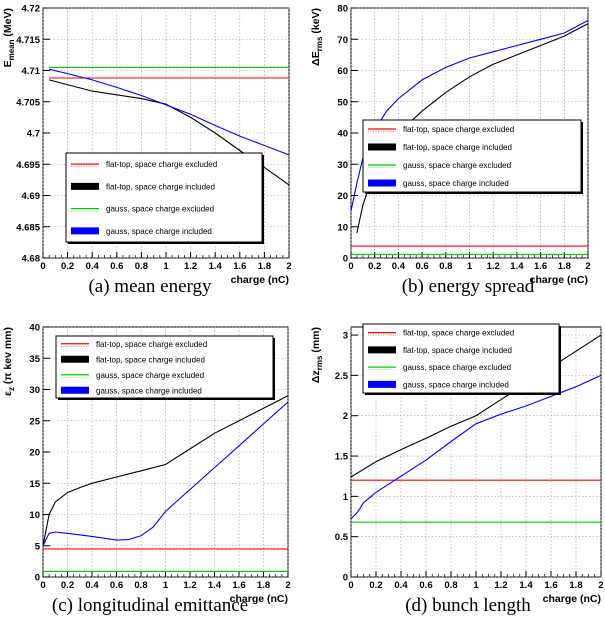 This screenshot has width=605, height=623. What do you see at coordinates (28, 102) in the screenshot?
I see `y-tick-label: 4.705` at bounding box center [28, 102].